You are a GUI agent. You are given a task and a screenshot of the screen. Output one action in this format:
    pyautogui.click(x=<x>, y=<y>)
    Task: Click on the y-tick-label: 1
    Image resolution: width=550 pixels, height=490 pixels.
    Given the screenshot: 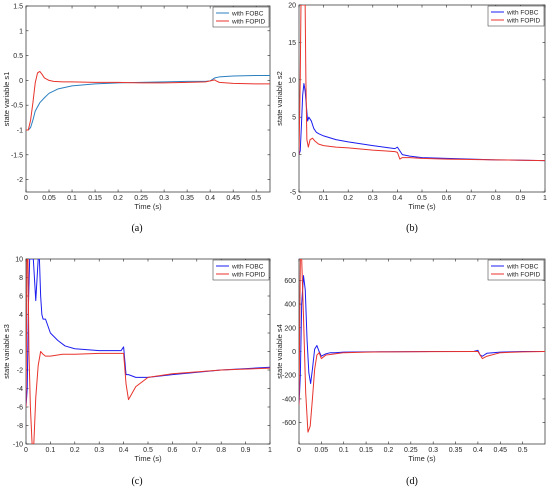 What is the action you would take?
    pyautogui.click(x=21, y=31)
    